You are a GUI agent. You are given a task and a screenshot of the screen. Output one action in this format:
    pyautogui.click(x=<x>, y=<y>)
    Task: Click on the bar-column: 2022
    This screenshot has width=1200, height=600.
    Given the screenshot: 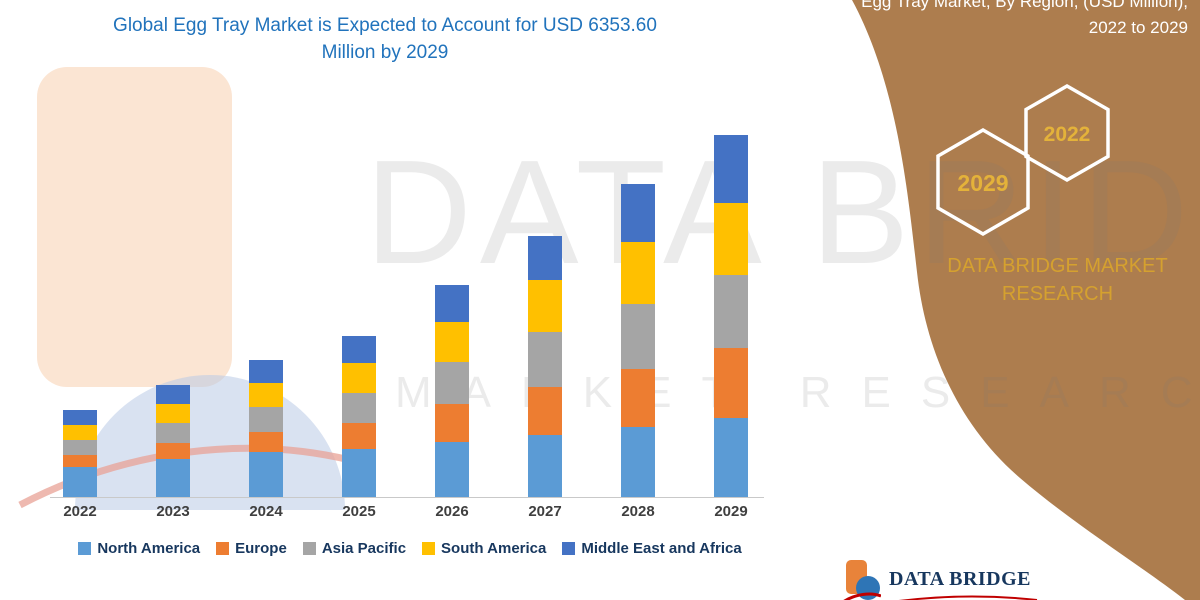 What is the action you would take?
    pyautogui.click(x=80, y=330)
    